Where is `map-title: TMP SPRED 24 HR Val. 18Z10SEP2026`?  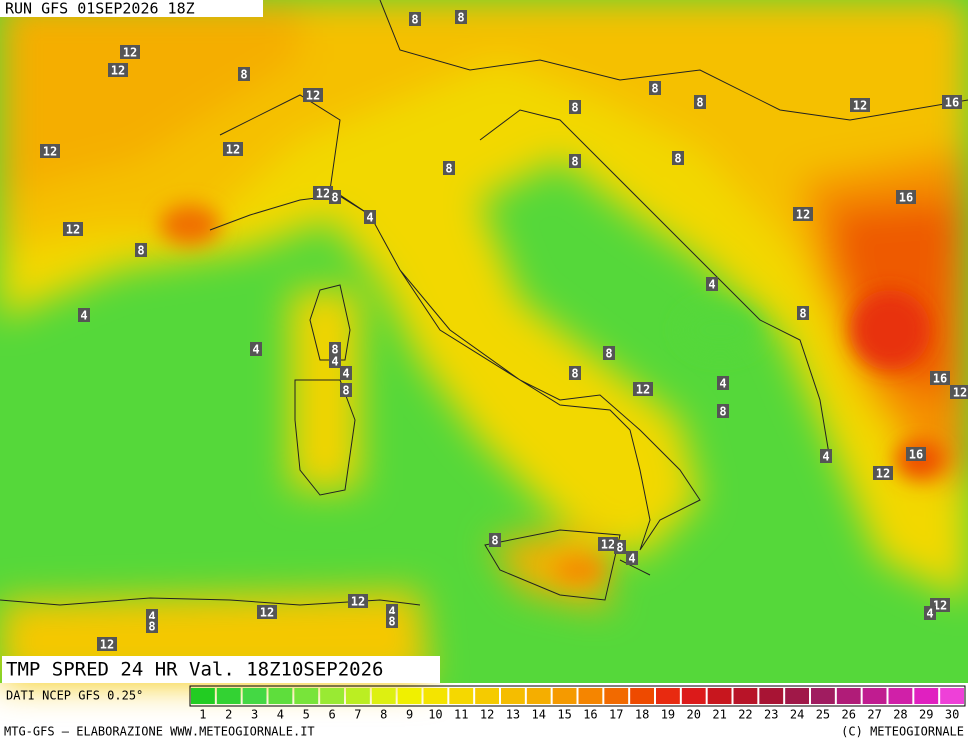 map-title: TMP SPRED 24 HR Val. 18Z10SEP2026 is located at coordinates (195, 670).